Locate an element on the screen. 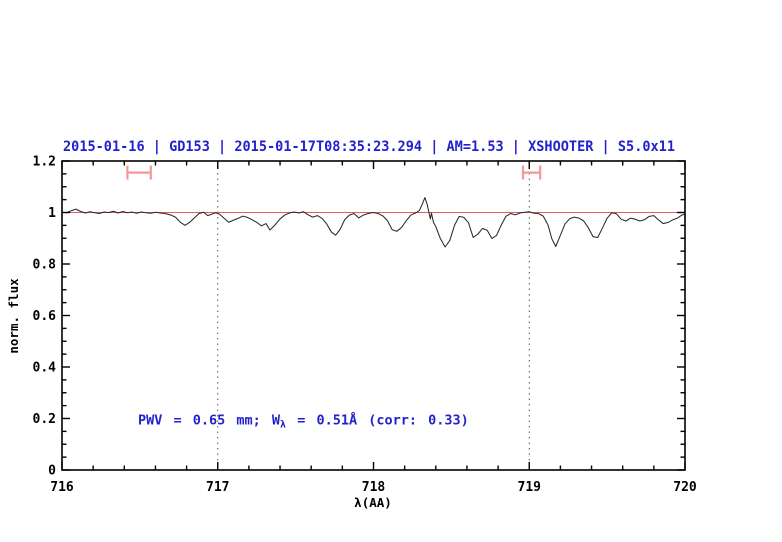  x-tick-label: 720 is located at coordinates (685, 487).